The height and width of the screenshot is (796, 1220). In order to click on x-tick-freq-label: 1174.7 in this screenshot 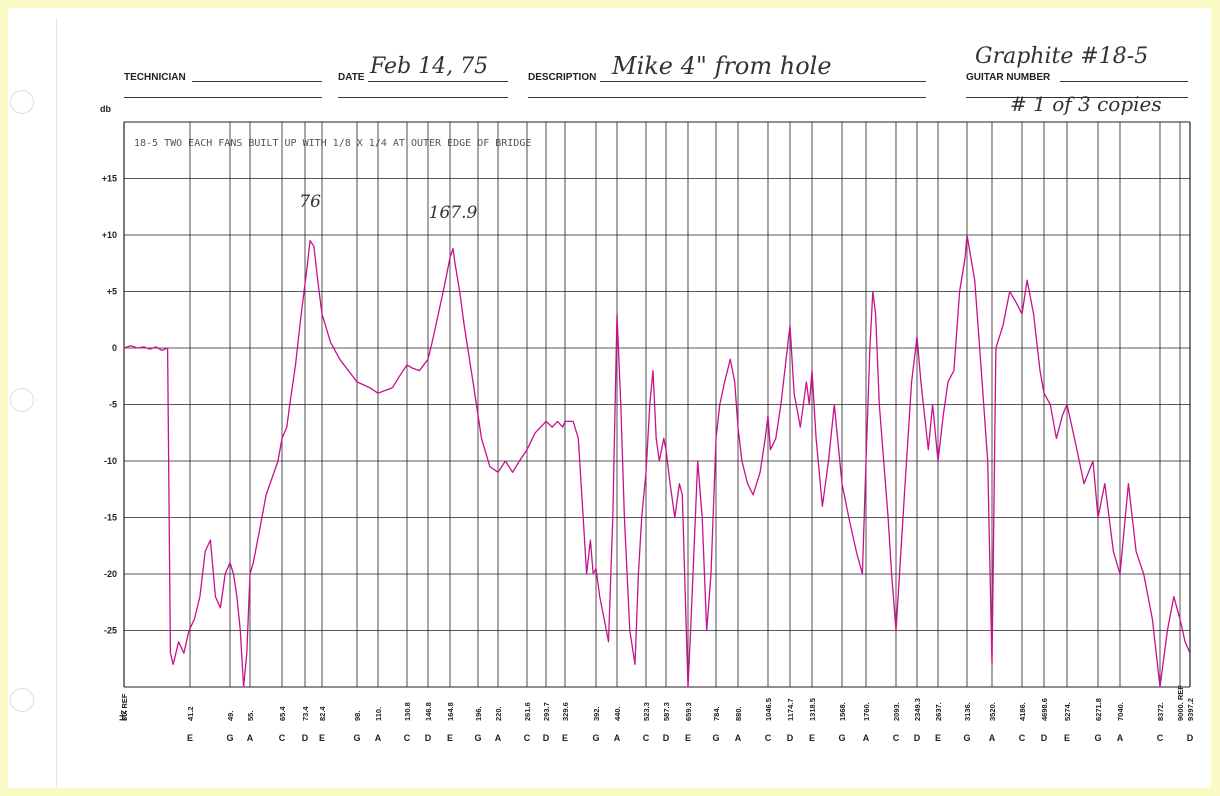, I will do `click(790, 709)`.